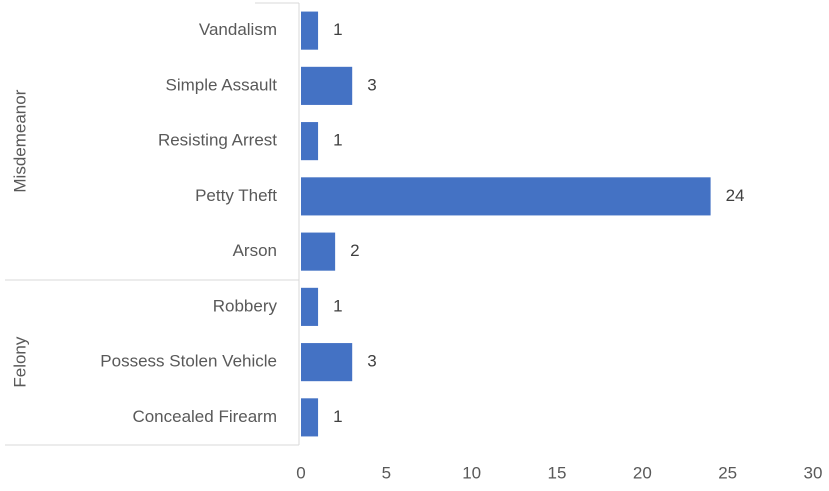  What do you see at coordinates (236, 195) in the screenshot?
I see `y-tick-label: Petty Theft` at bounding box center [236, 195].